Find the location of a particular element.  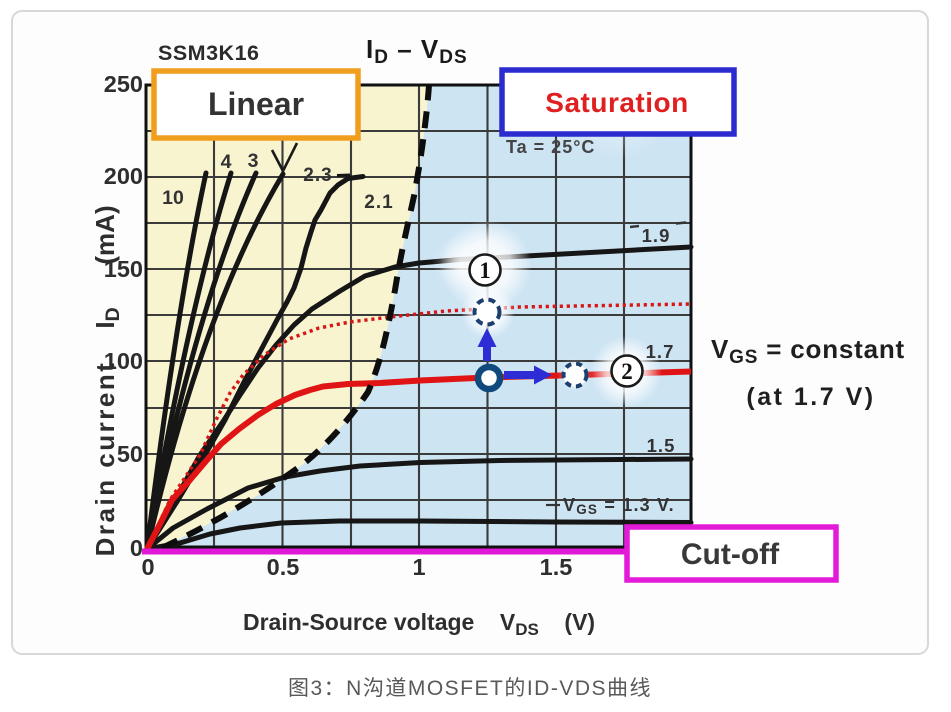

svg-text: (at 1.7 V) is located at coordinates (810, 397).